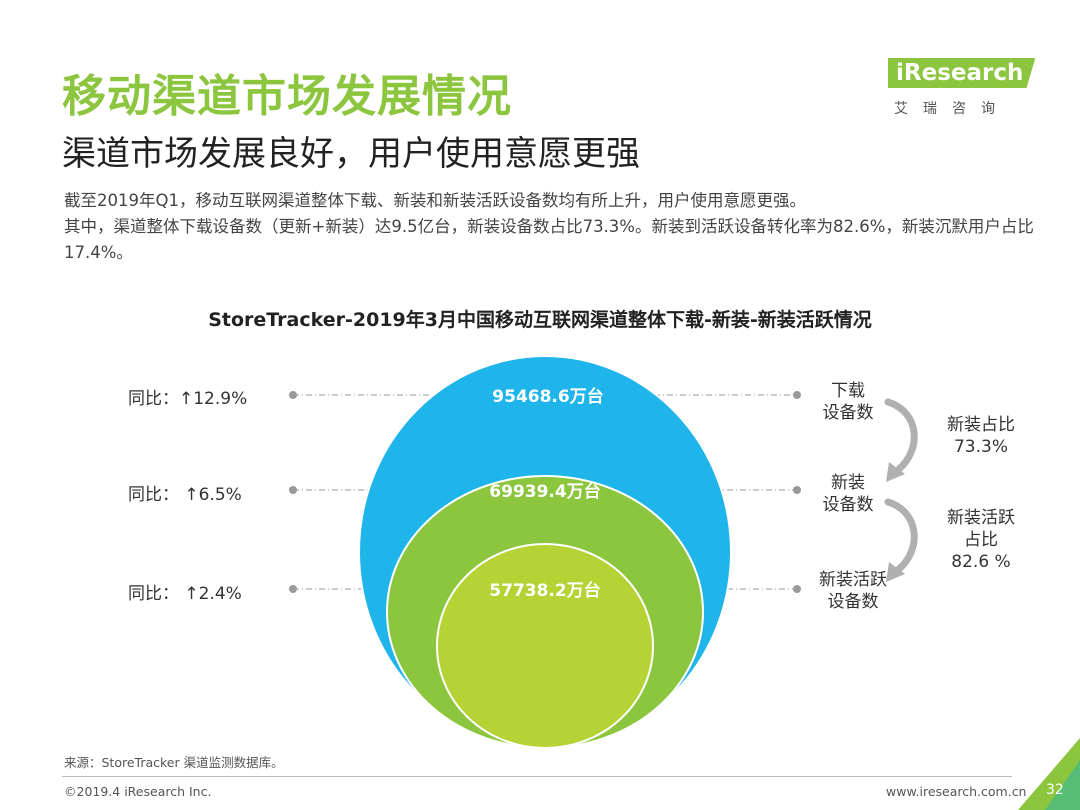  What do you see at coordinates (981, 436) in the screenshot?
I see `ratio-new-install: 新装占比 73.3%` at bounding box center [981, 436].